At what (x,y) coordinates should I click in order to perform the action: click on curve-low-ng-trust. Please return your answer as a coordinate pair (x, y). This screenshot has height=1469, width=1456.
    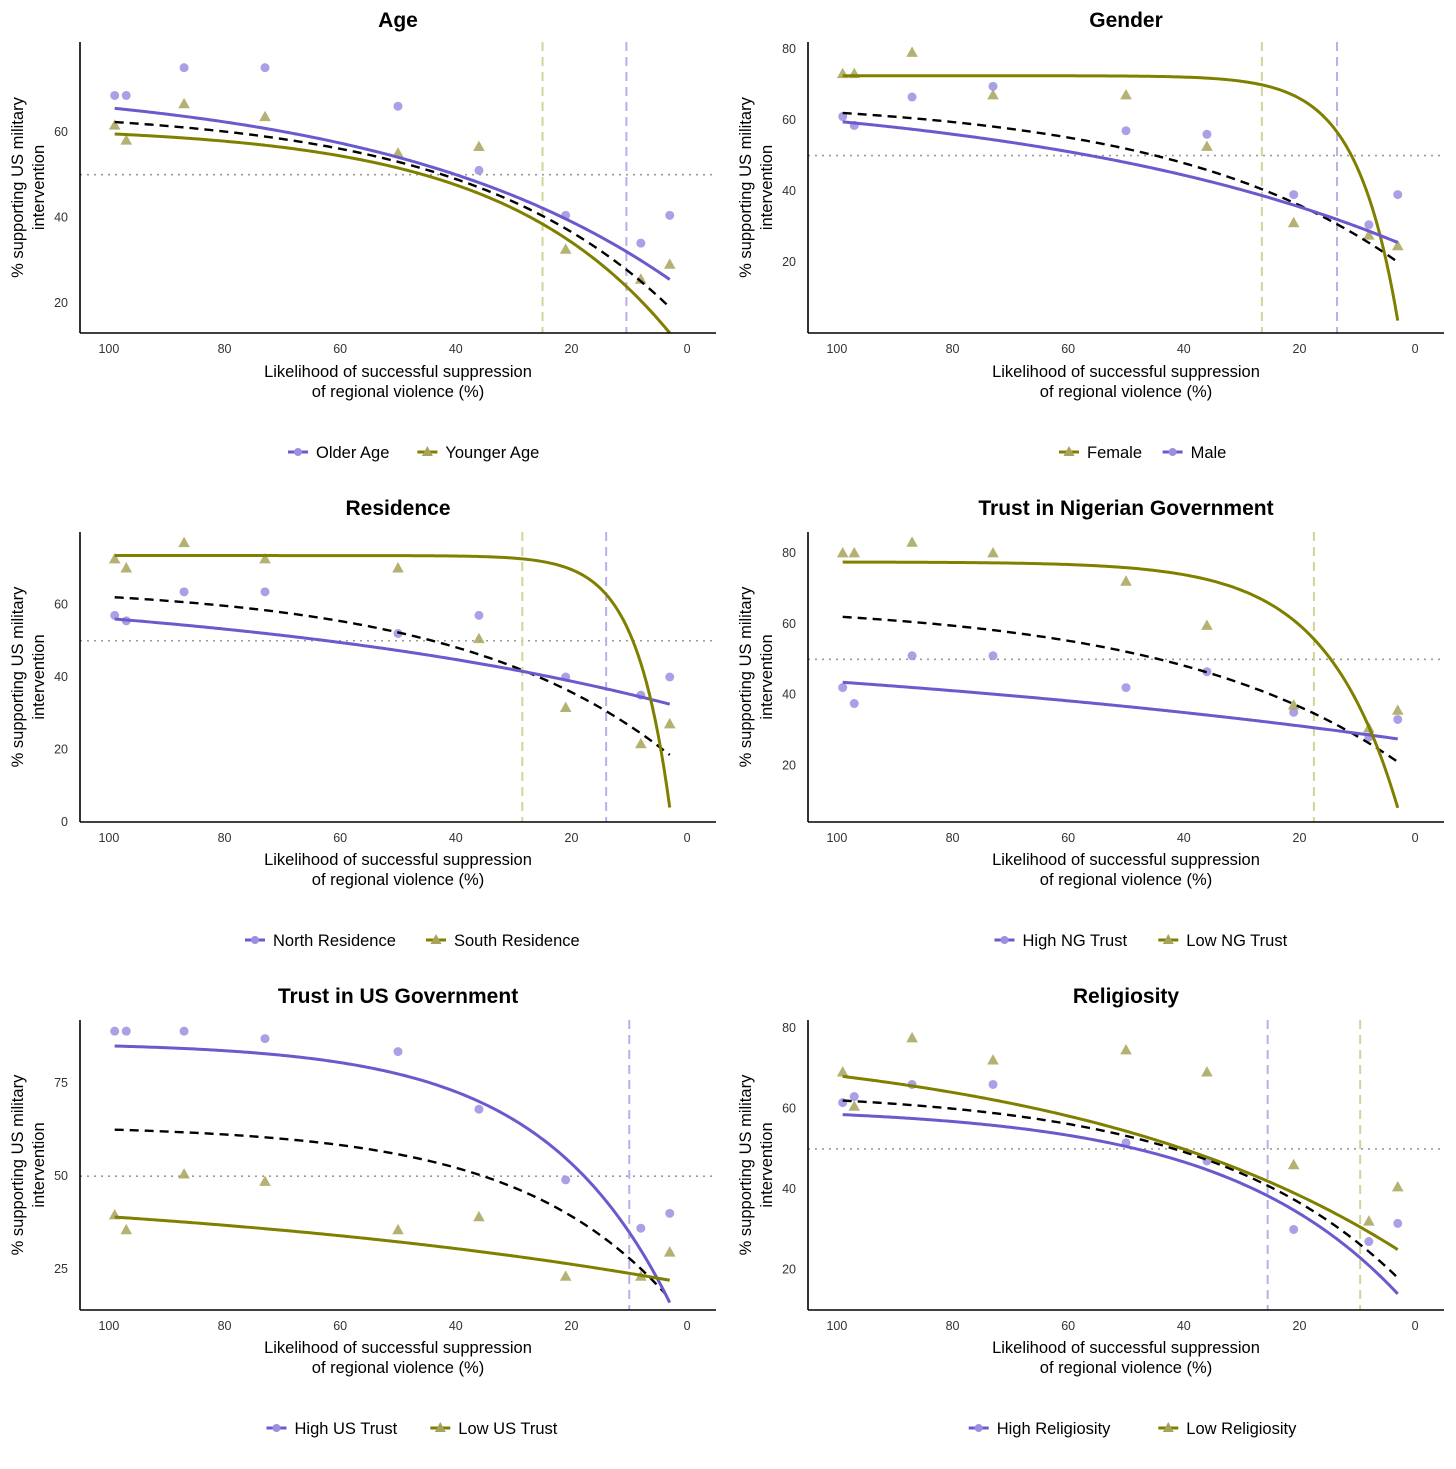
    Looking at the image, I should click on (1121, 684).